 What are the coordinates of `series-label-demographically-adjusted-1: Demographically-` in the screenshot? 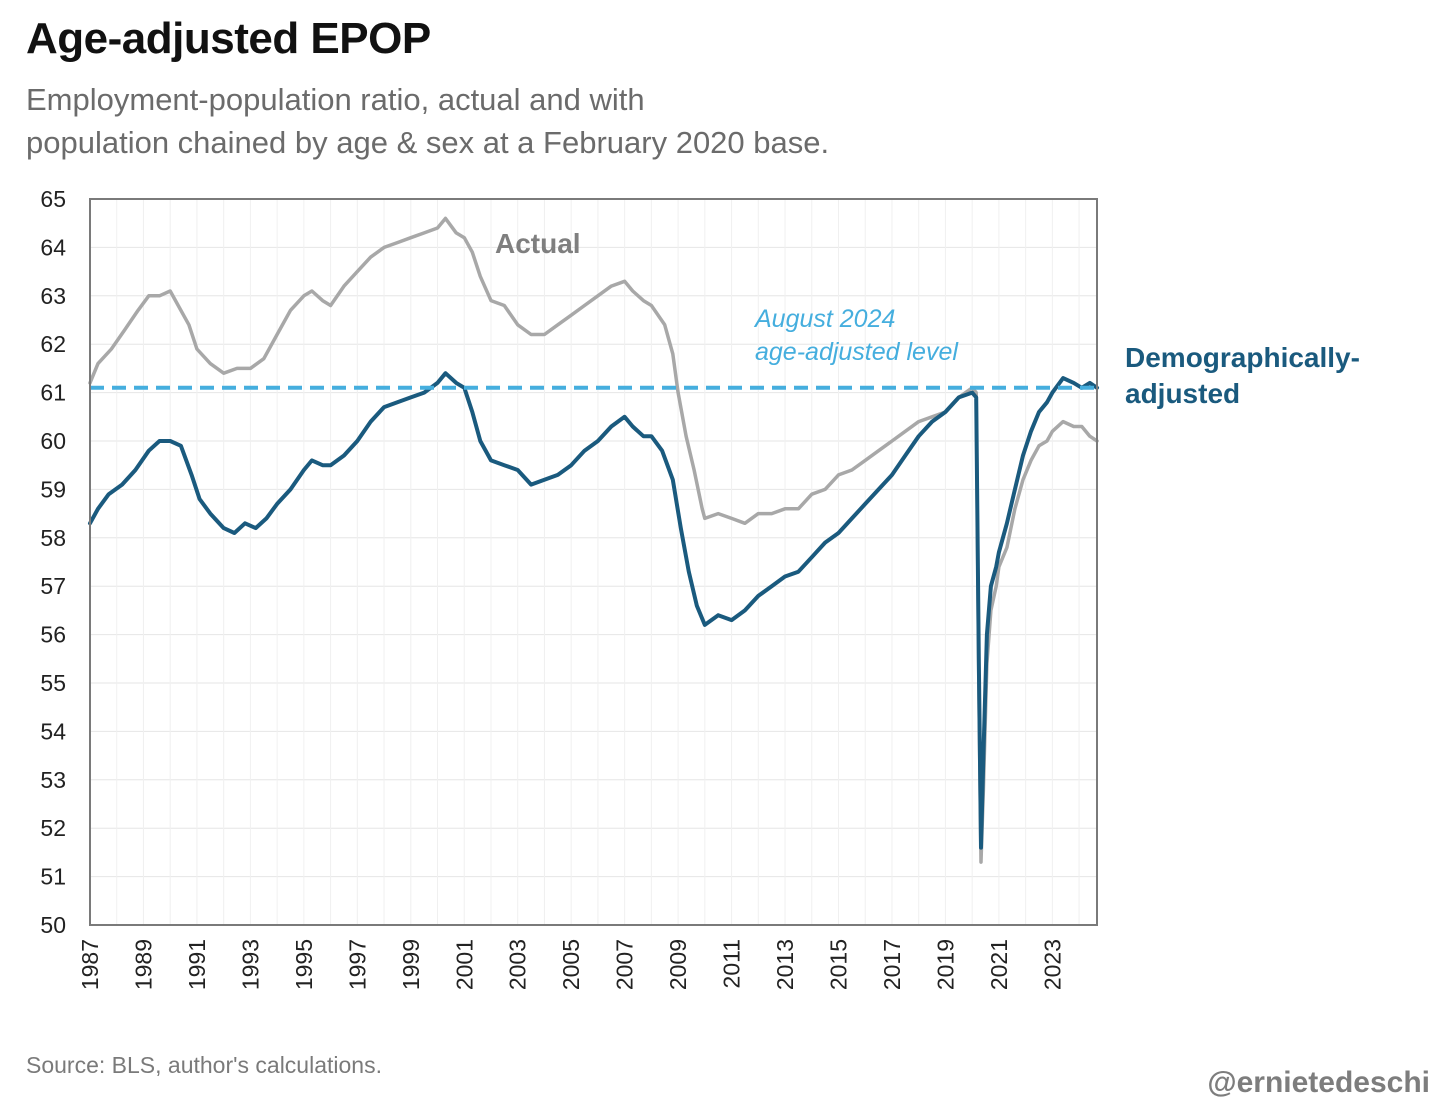 It's located at (1242, 357).